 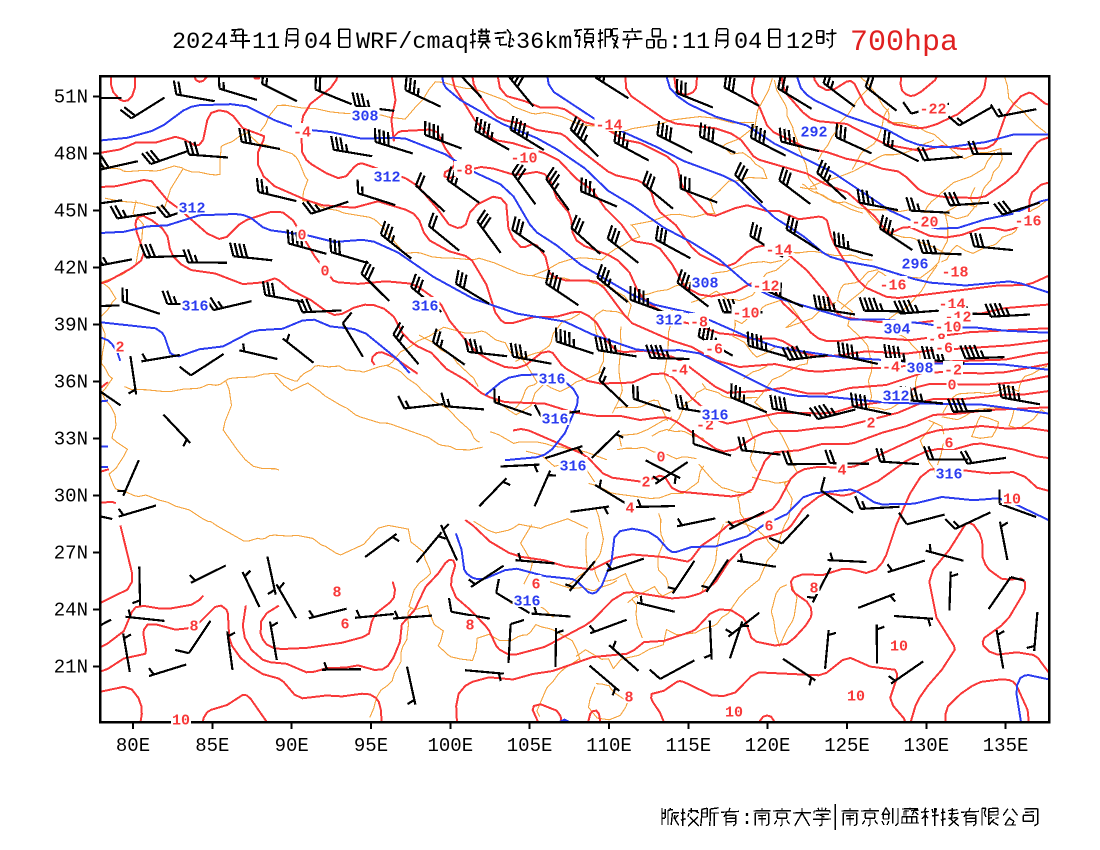 I want to click on svg-text: 110E, so click(x=609, y=746).